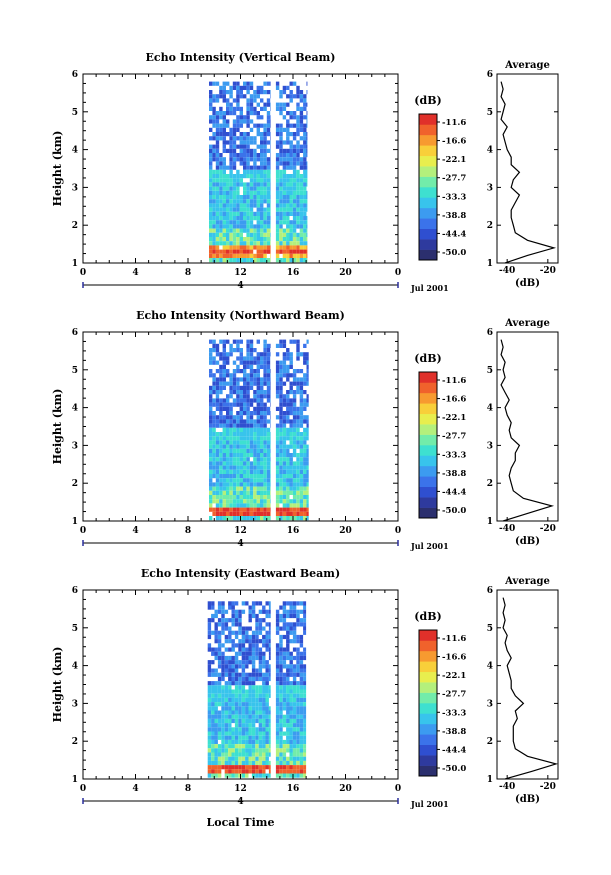 The width and height of the screenshot is (611, 875). Describe the element at coordinates (454, 179) in the screenshot. I see `colorbar-tick-label: -27.7` at that location.